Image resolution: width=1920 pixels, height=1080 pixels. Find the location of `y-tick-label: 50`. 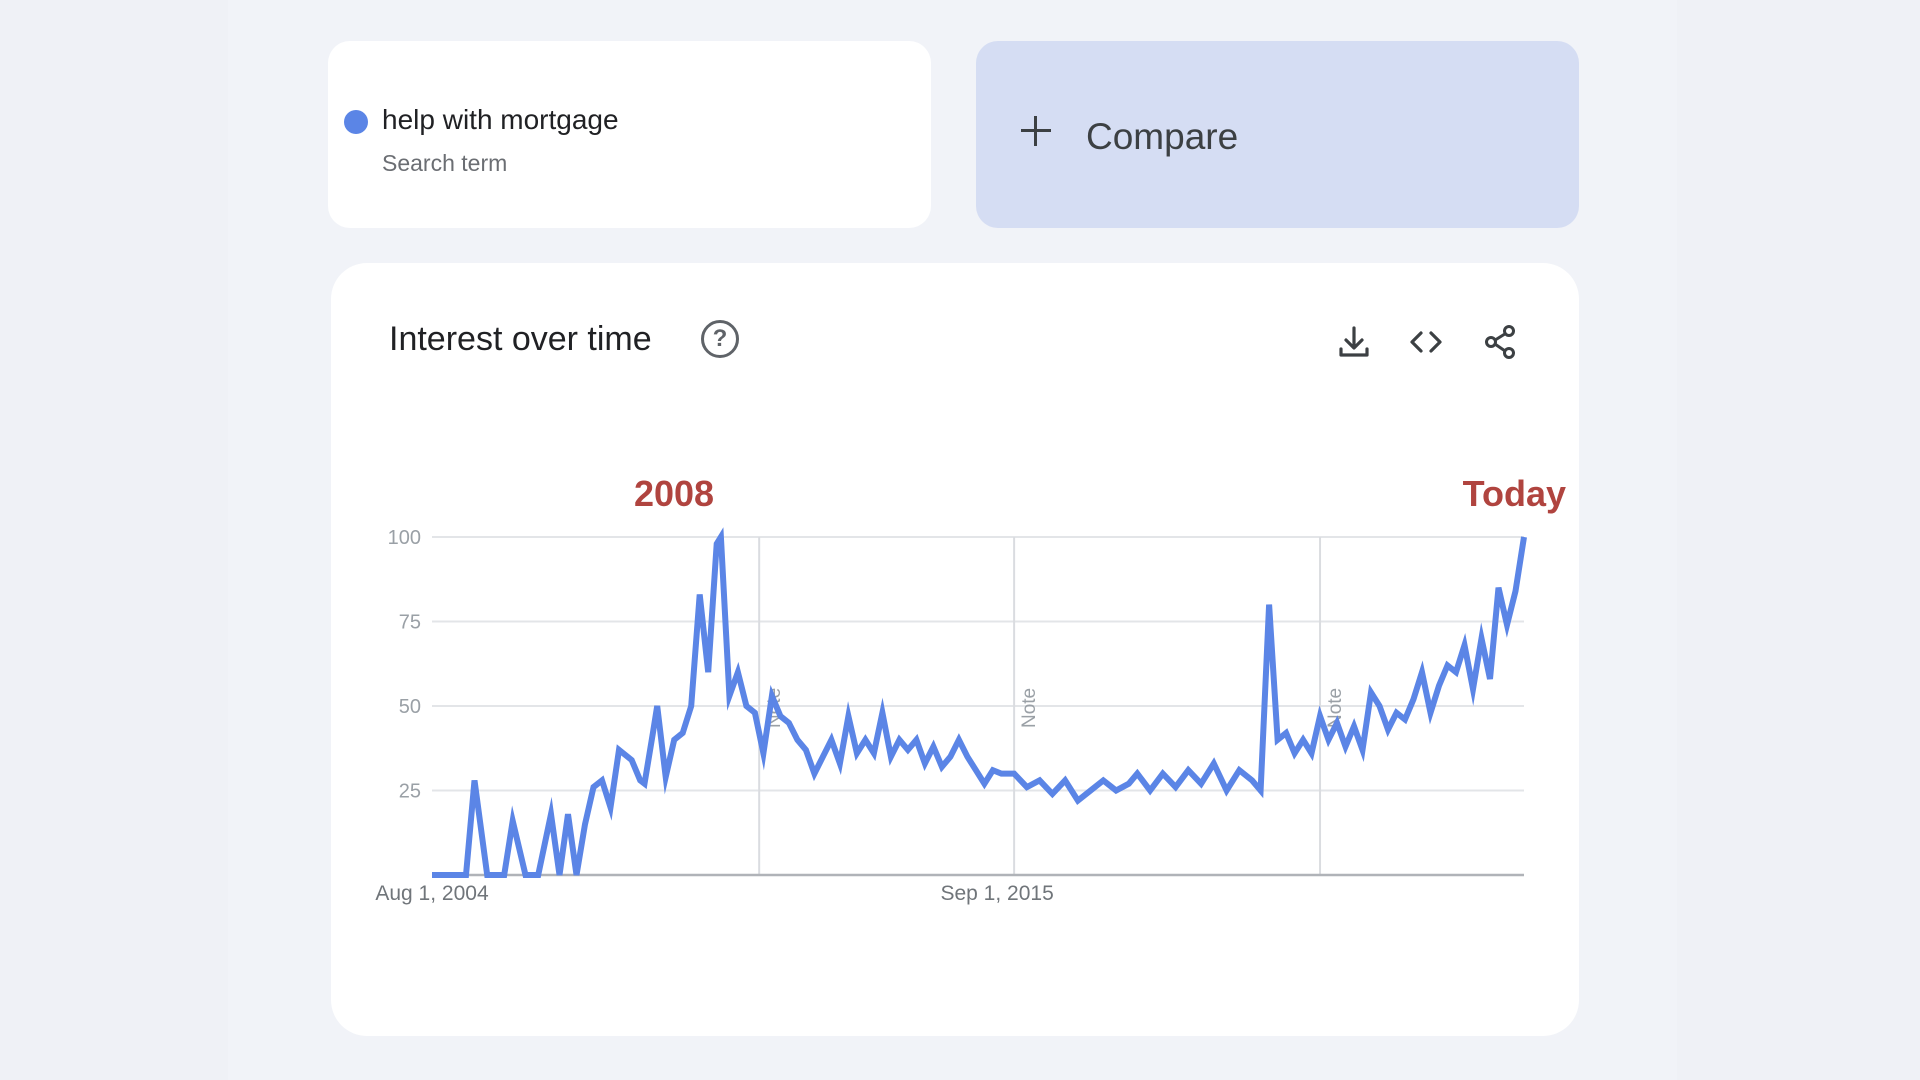

y-tick-label: 50 is located at coordinates (410, 707).